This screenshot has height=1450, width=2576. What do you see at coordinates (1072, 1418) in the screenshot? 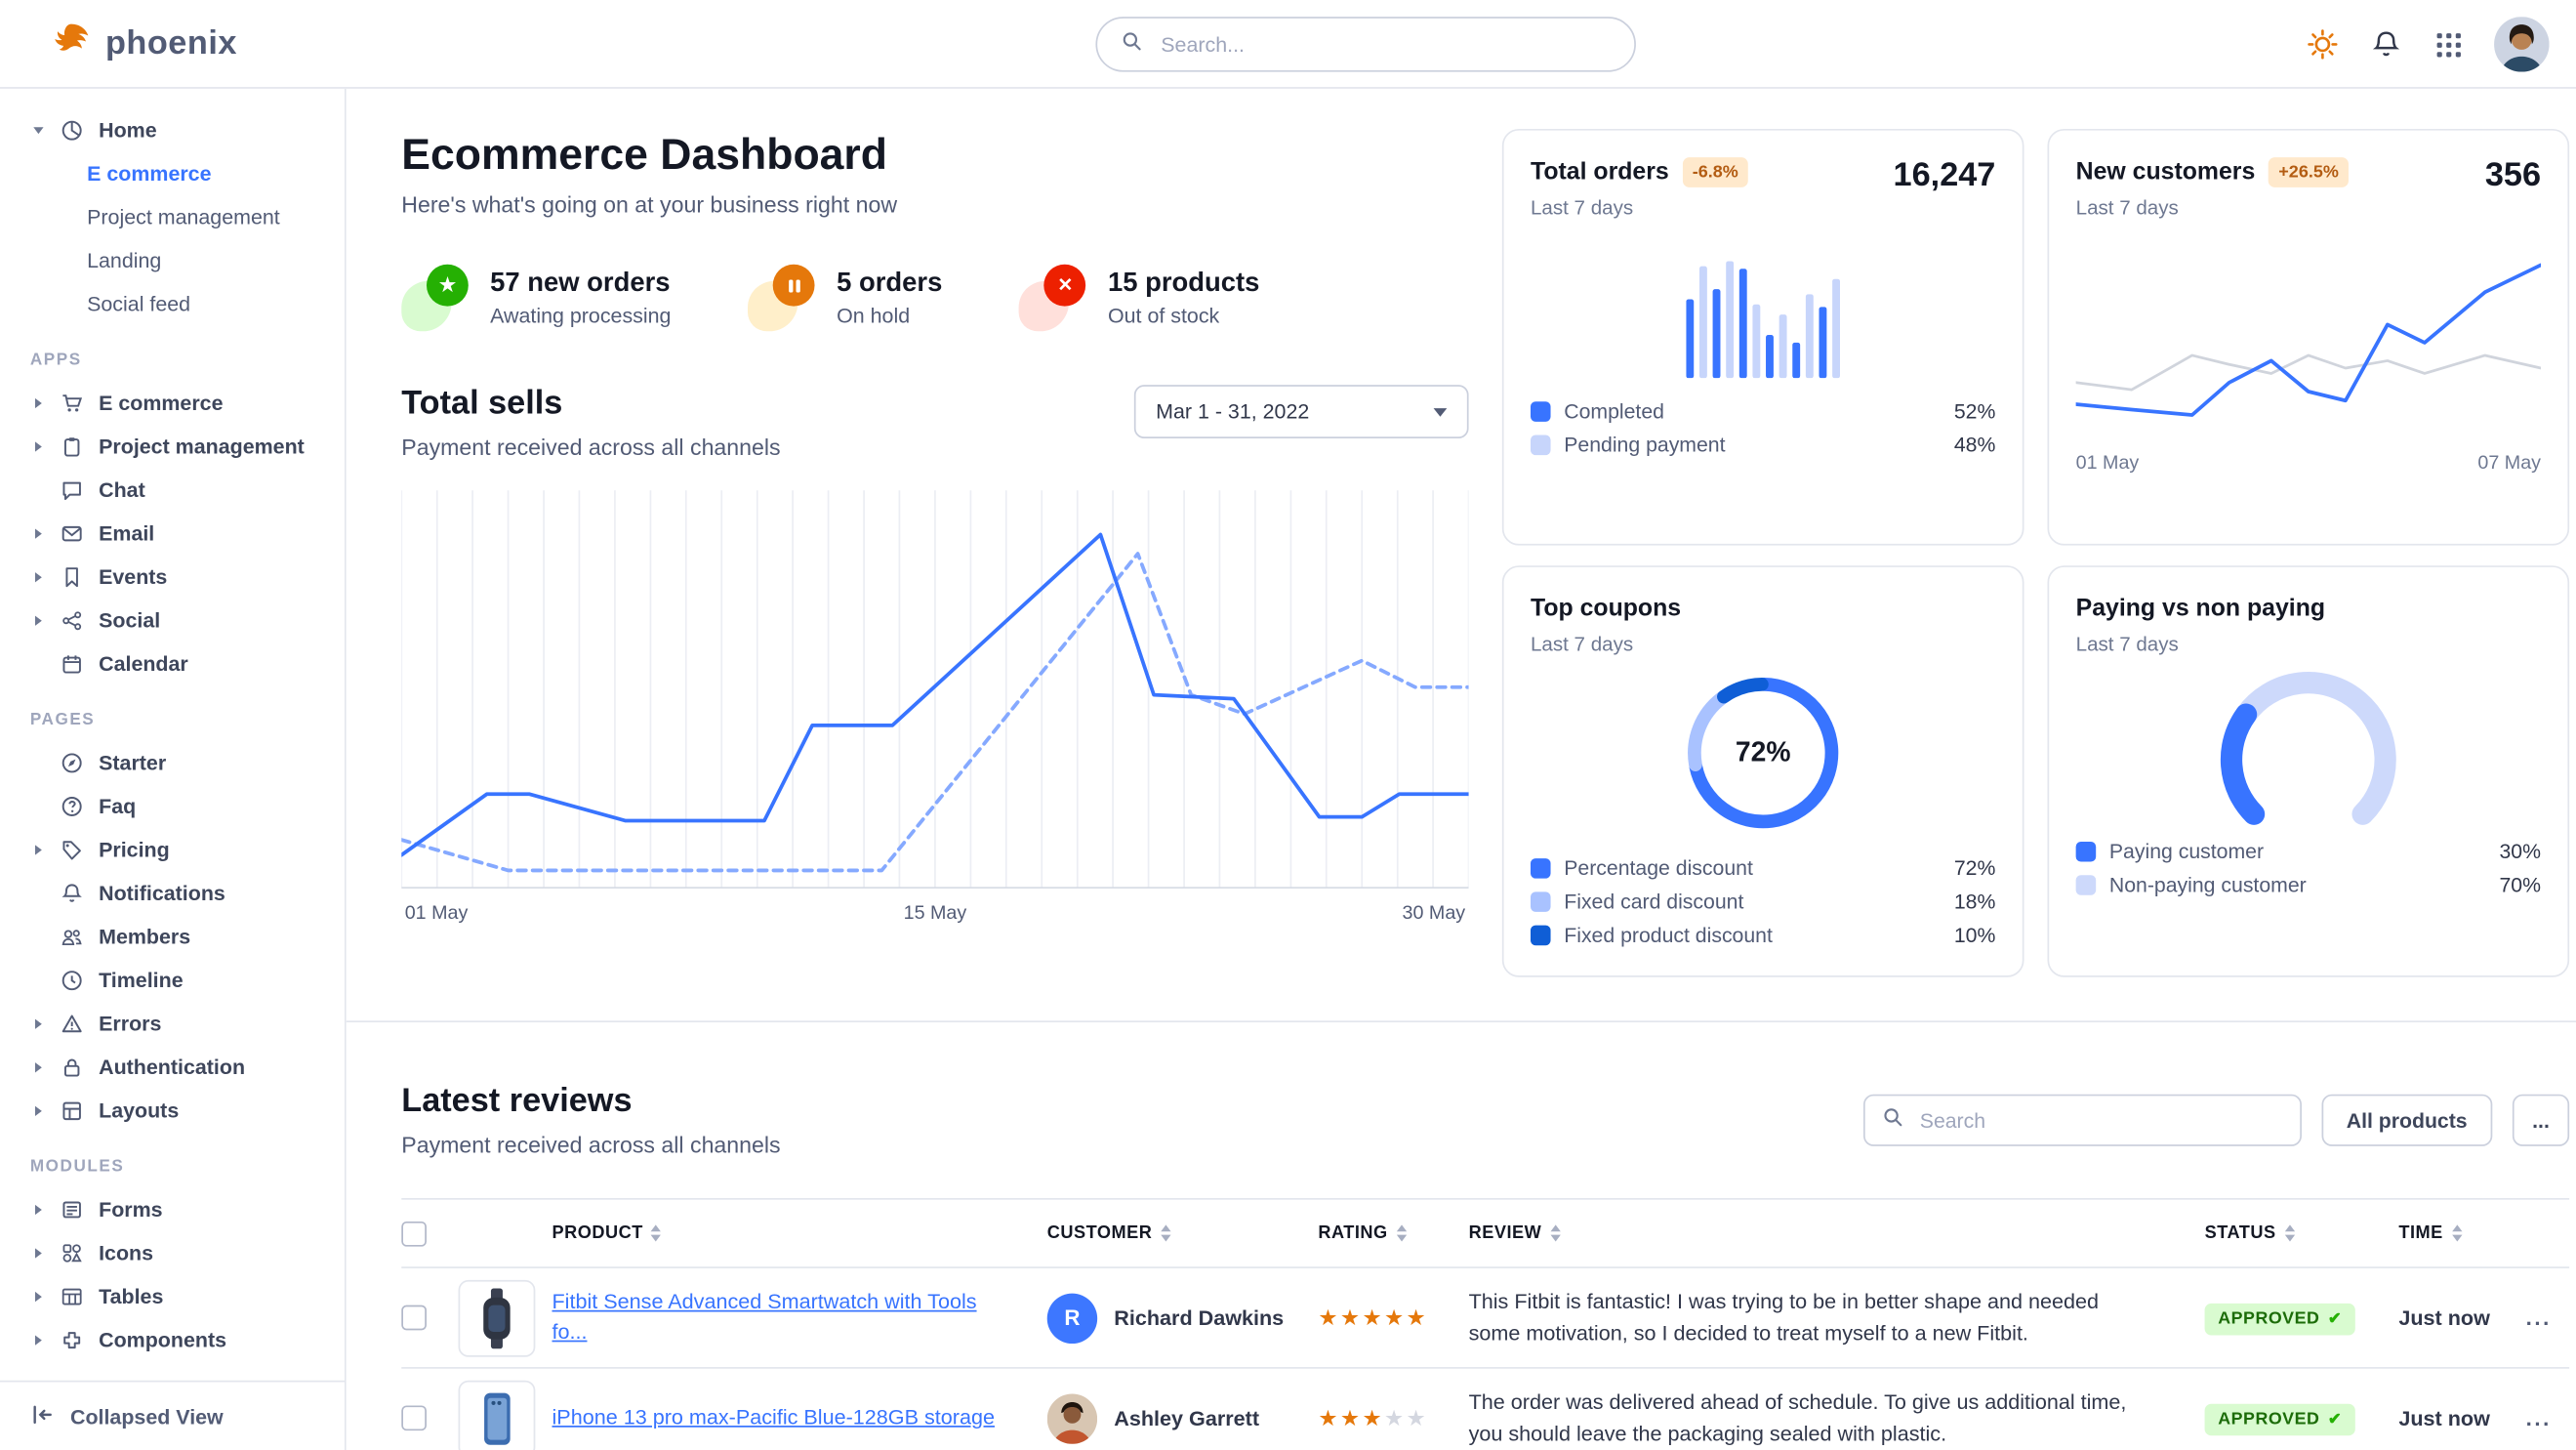
I see `customer-avatar` at bounding box center [1072, 1418].